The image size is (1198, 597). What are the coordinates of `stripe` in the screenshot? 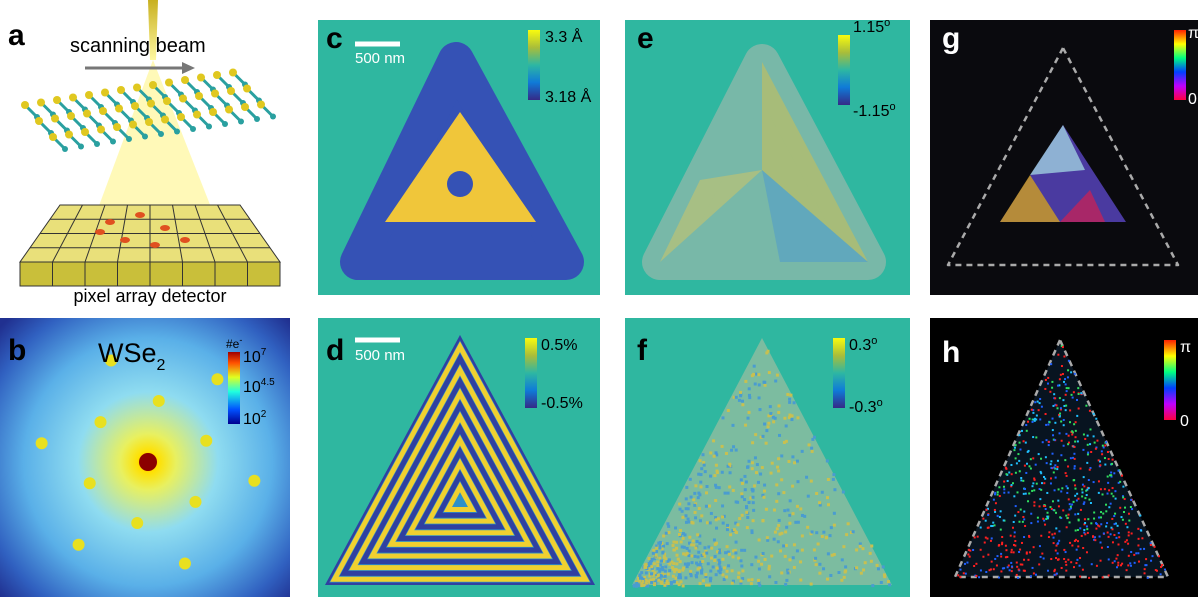 It's located at (460, 491).